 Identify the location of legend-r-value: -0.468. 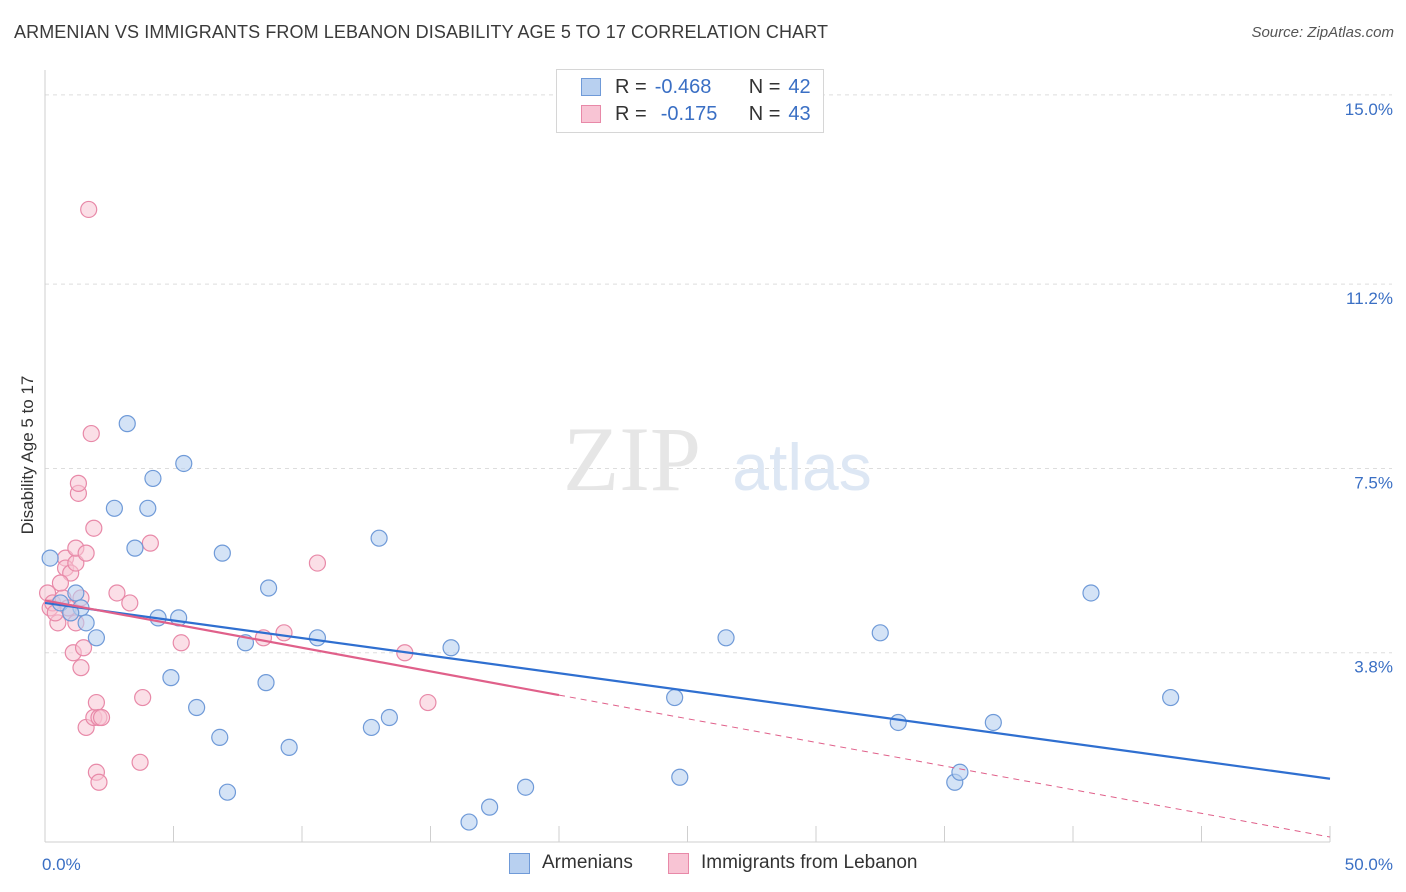
(683, 86).